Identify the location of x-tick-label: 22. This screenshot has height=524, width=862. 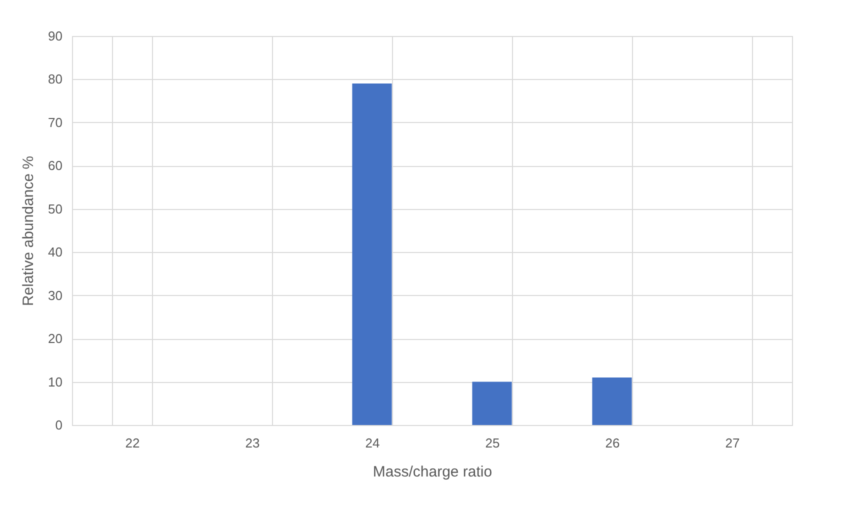
(132, 443).